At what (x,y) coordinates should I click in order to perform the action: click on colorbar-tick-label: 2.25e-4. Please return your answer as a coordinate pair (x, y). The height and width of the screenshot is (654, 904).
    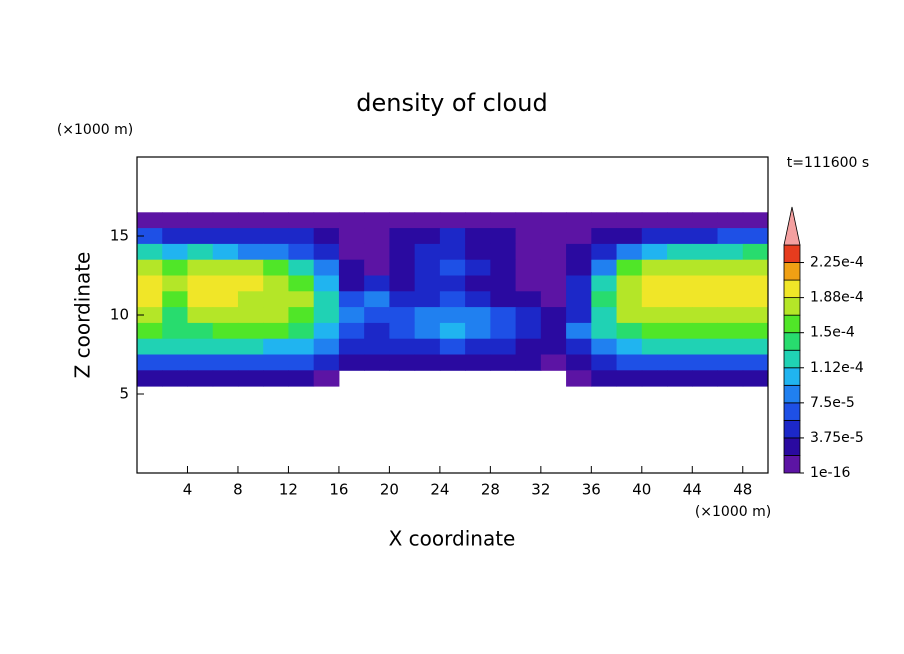
    Looking at the image, I should click on (837, 263).